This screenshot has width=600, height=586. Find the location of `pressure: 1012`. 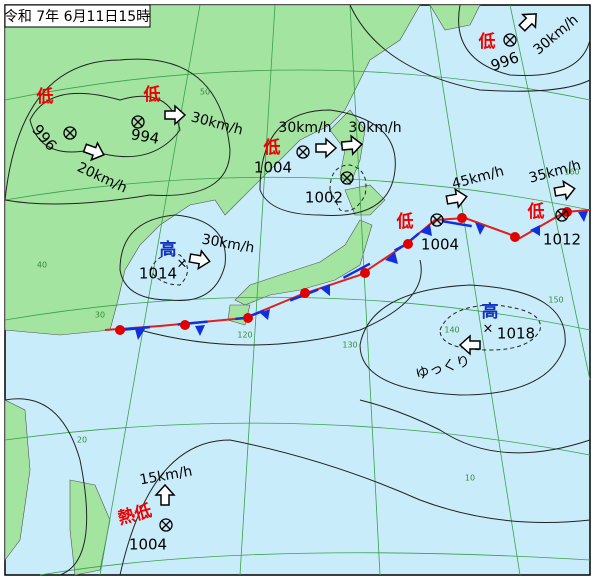

pressure: 1012 is located at coordinates (562, 240).